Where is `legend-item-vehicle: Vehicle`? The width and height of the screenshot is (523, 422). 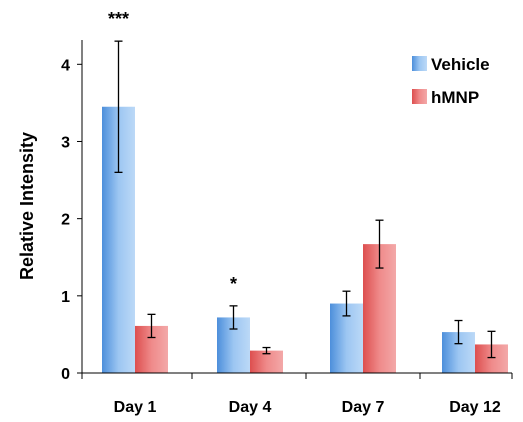
legend-item-vehicle: Vehicle is located at coordinates (451, 64).